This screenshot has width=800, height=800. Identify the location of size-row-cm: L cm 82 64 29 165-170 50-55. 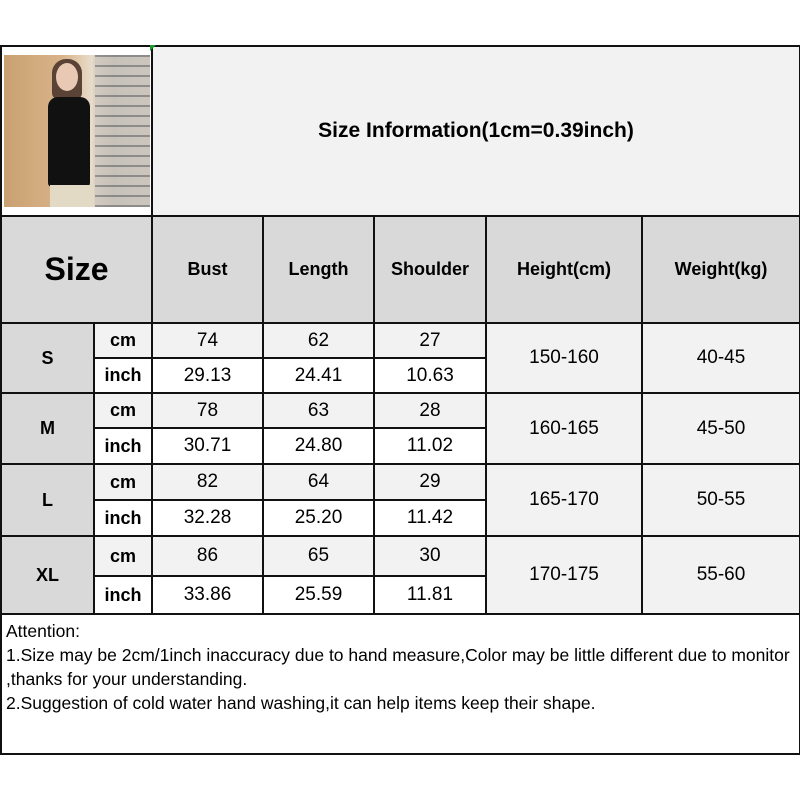
(400, 500).